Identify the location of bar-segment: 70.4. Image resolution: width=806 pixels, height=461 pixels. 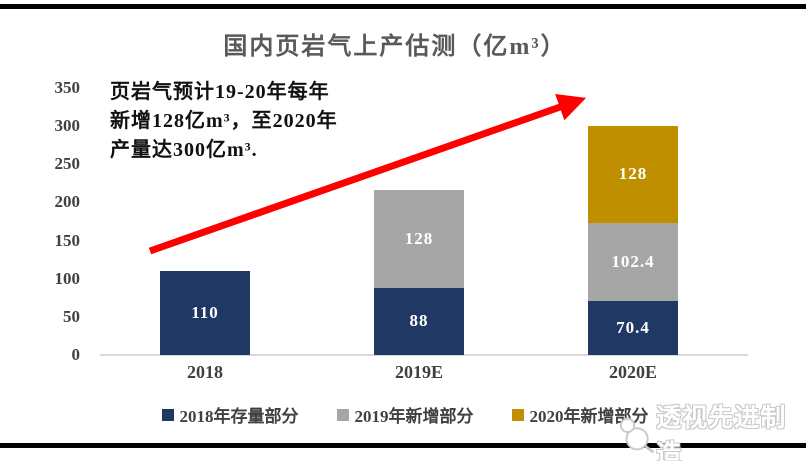
(633, 328).